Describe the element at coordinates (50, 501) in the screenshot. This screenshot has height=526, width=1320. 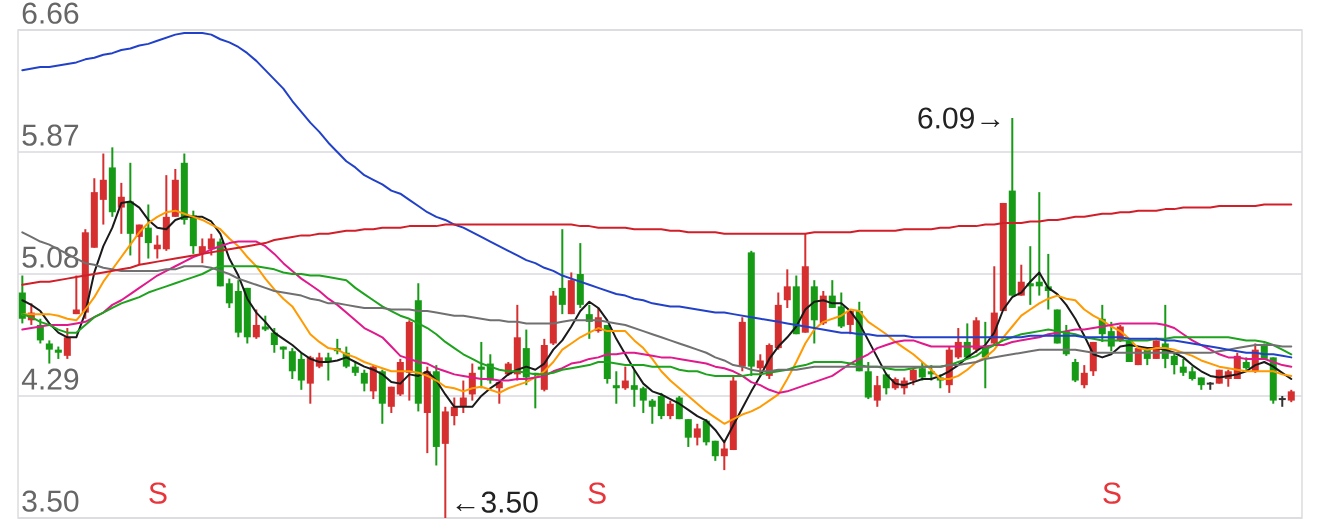
I see `y-tick-label: 3.50` at that location.